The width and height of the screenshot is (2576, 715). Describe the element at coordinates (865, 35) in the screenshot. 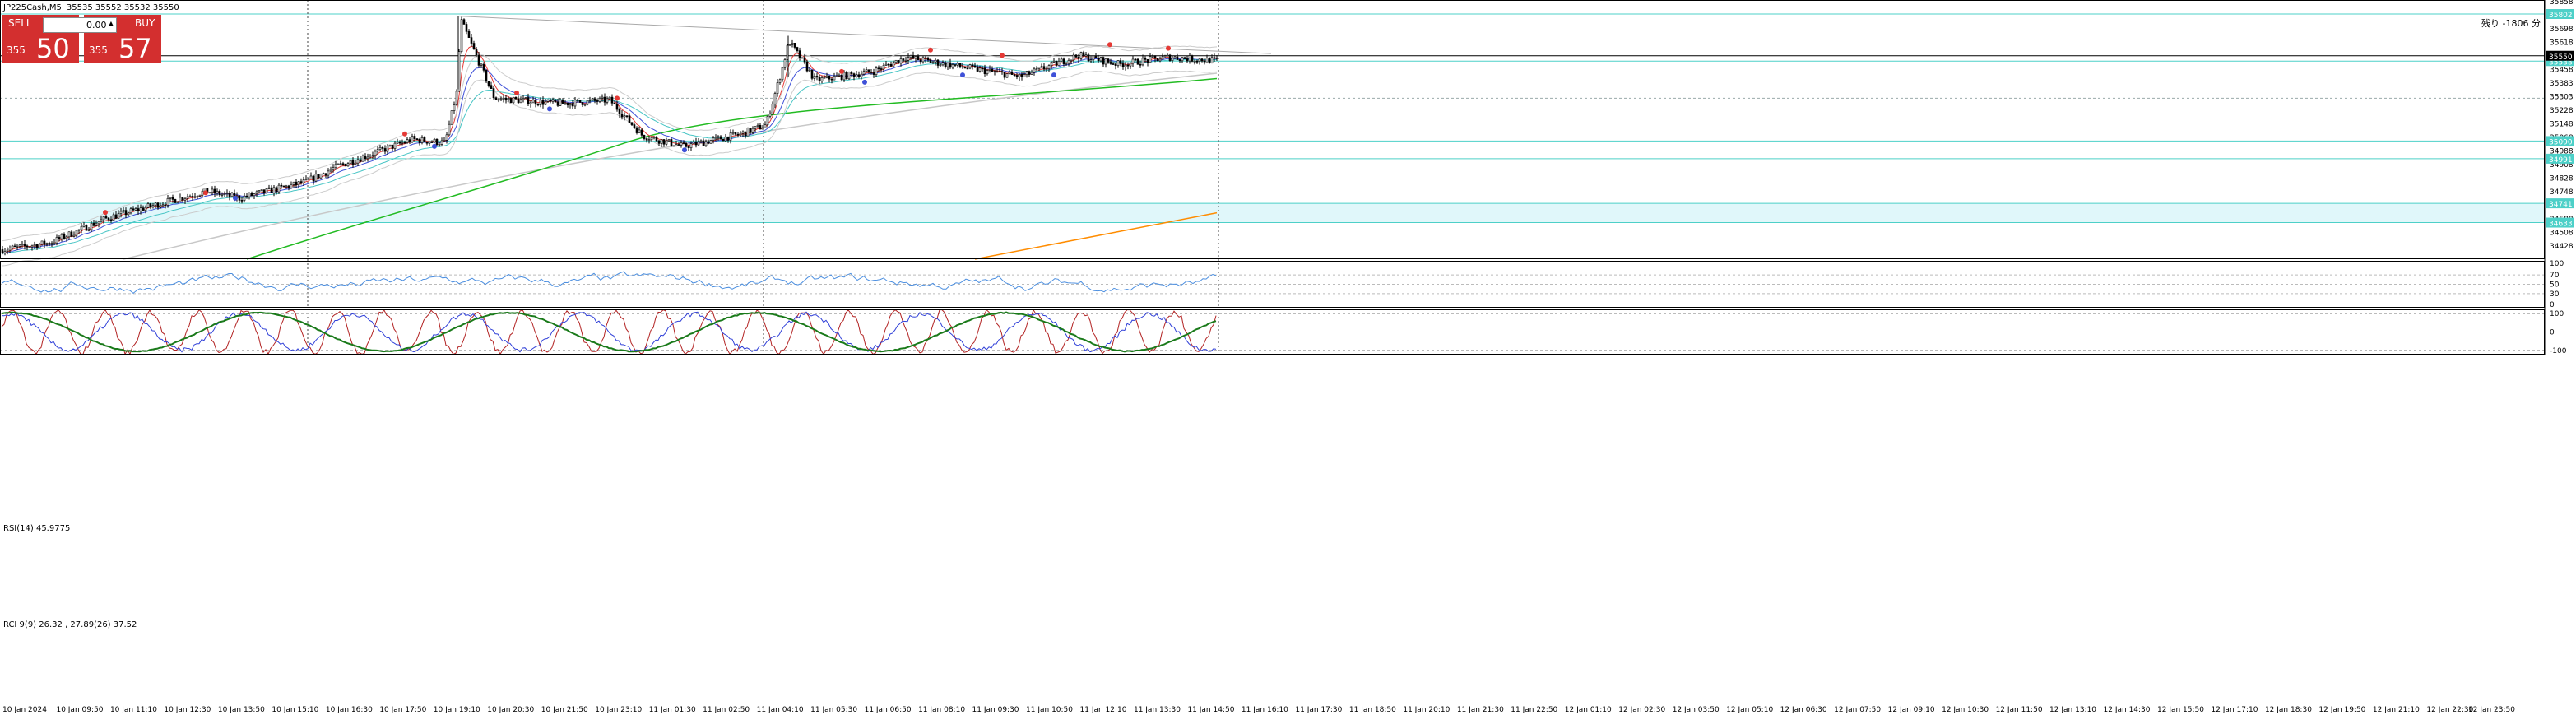

I see `trend-line` at that location.